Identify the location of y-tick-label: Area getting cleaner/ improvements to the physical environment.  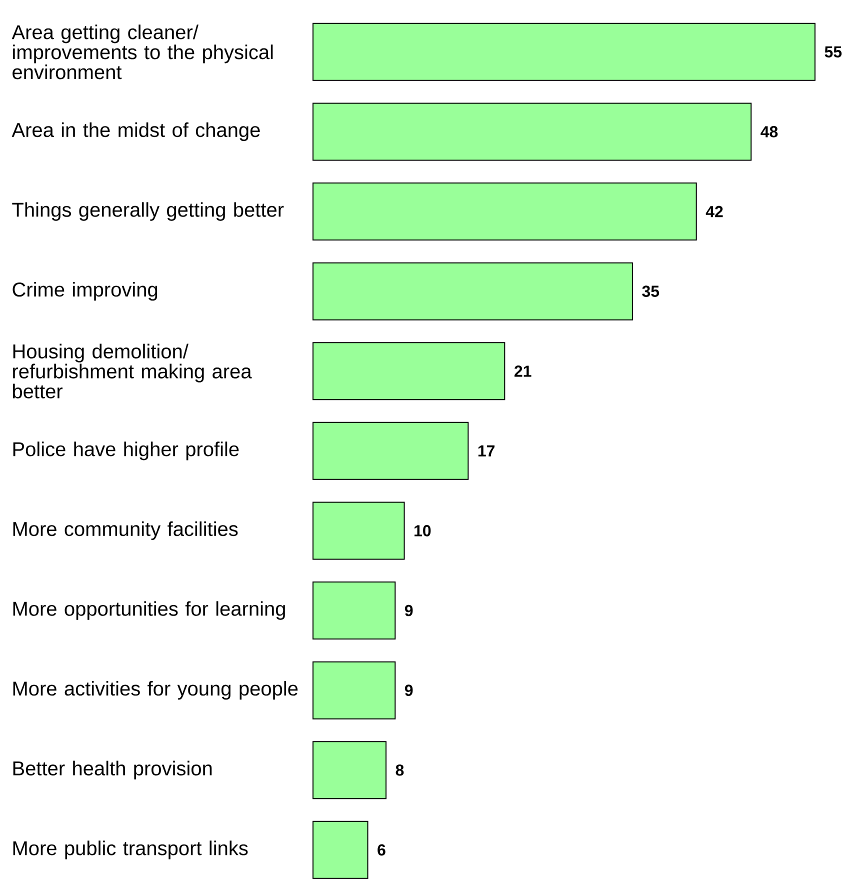
(142, 52).